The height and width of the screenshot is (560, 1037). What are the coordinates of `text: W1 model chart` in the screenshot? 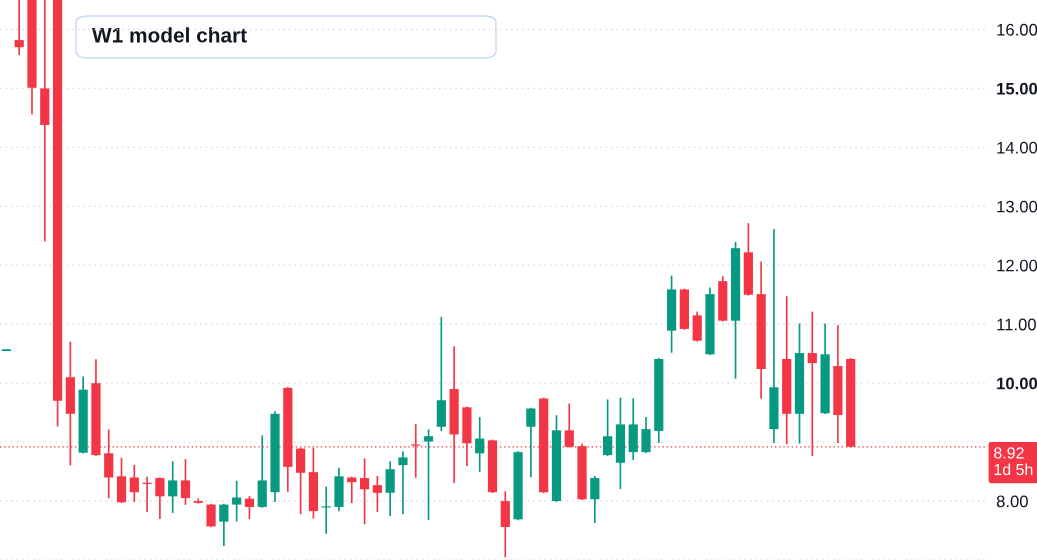 It's located at (169, 35).